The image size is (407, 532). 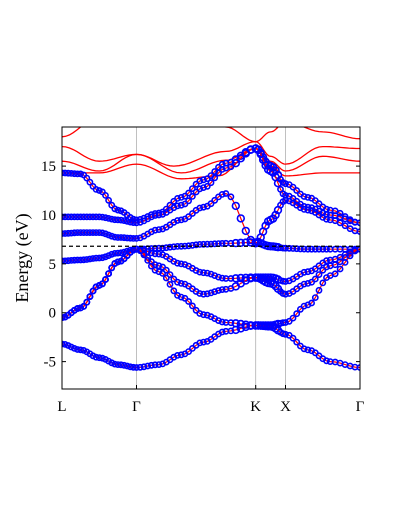 What do you see at coordinates (48, 167) in the screenshot?
I see `y-tick-label: 15` at bounding box center [48, 167].